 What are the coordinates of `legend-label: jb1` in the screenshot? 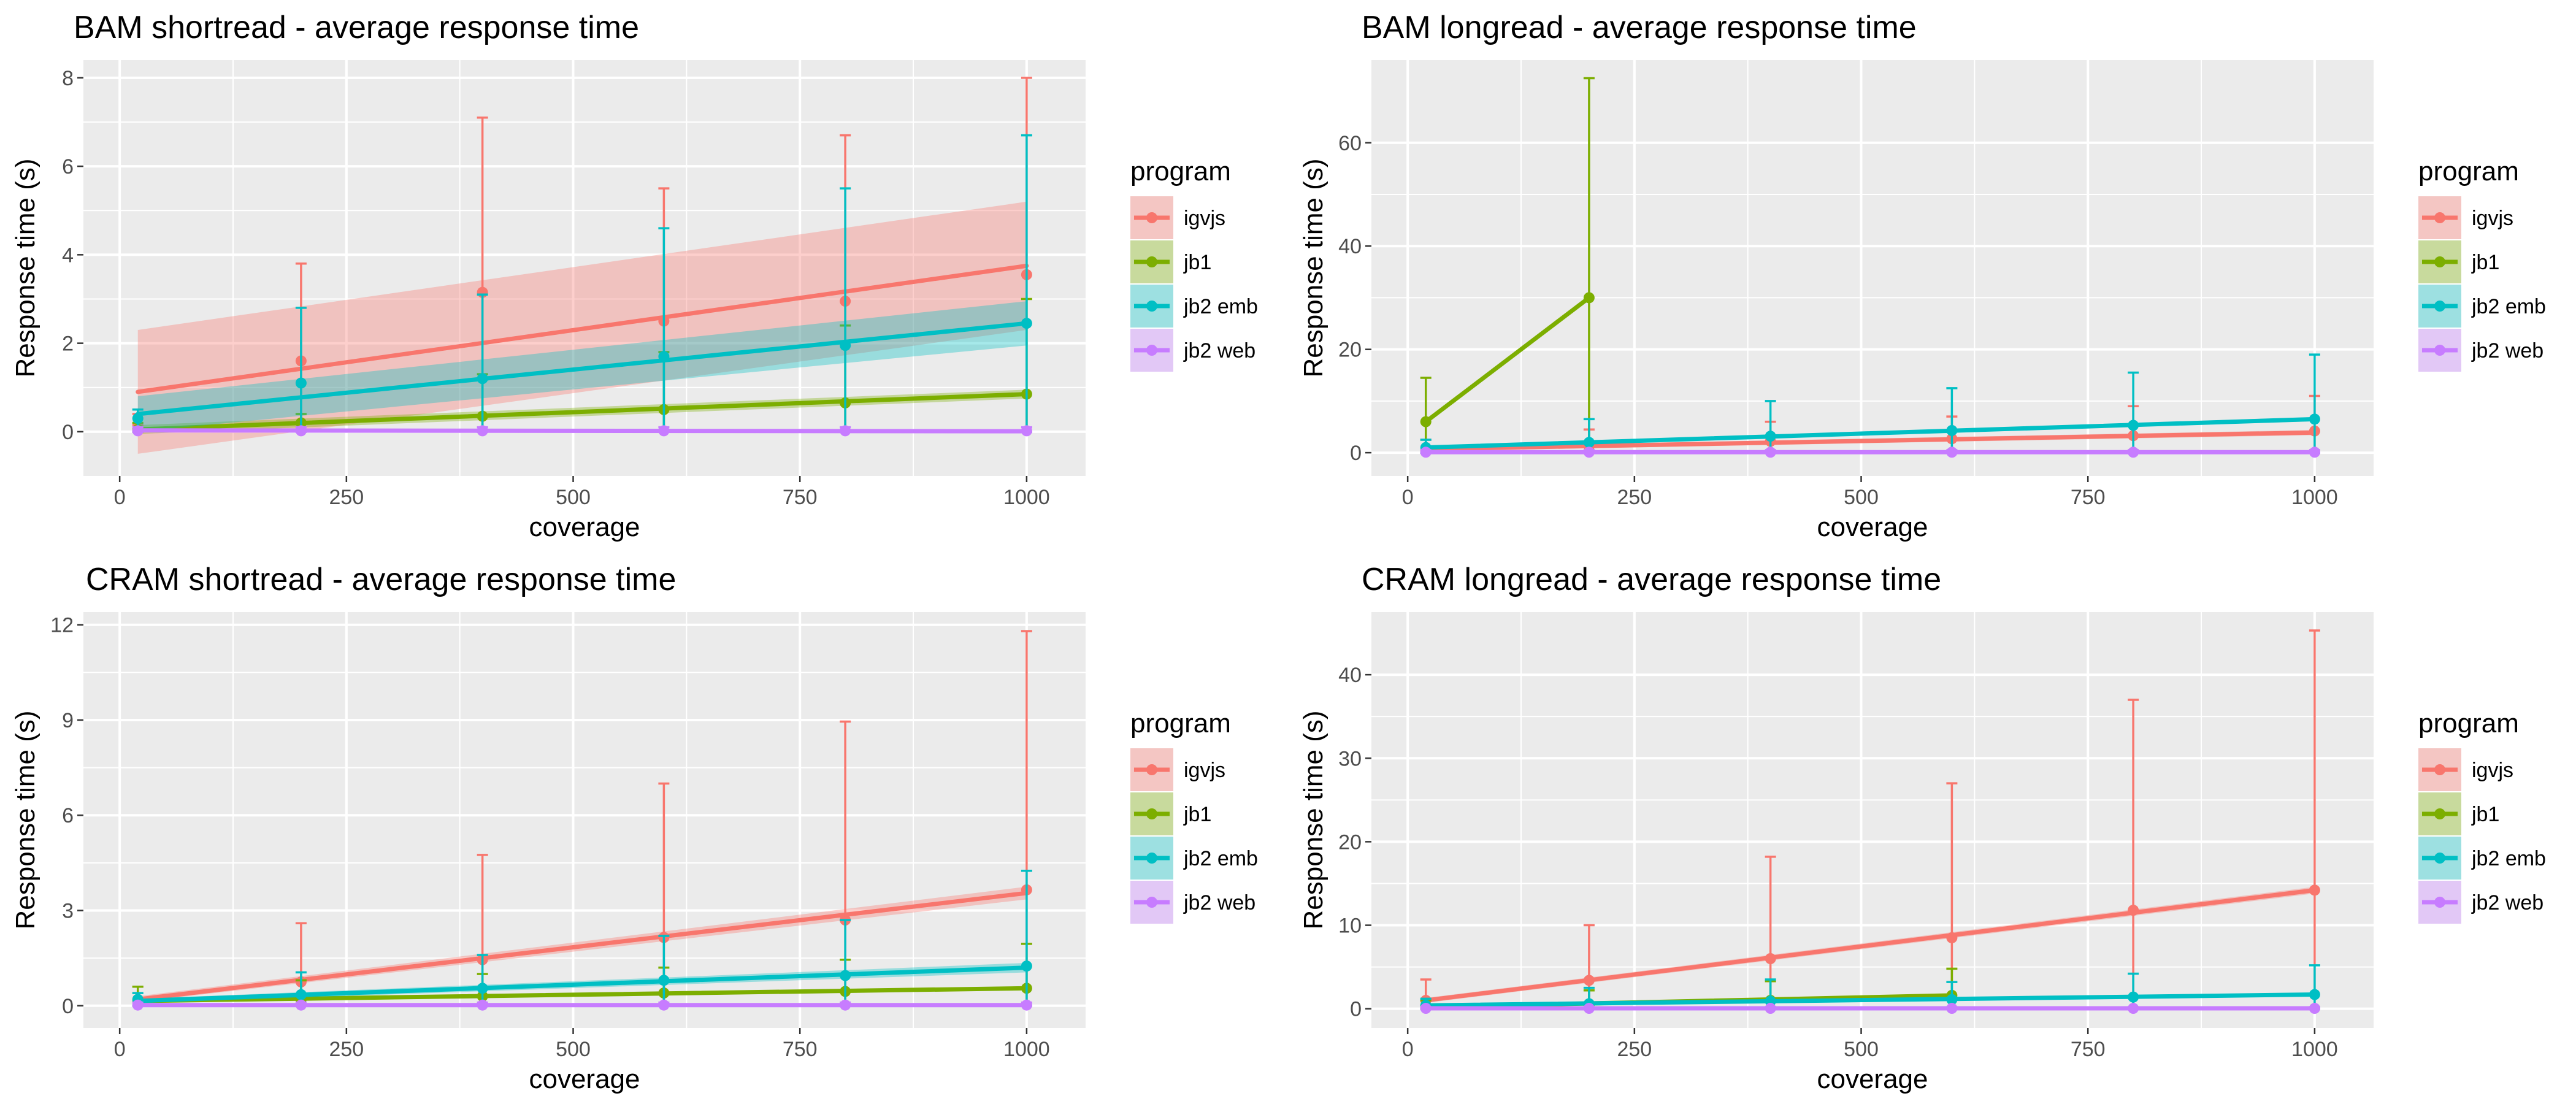 It's located at (1197, 262).